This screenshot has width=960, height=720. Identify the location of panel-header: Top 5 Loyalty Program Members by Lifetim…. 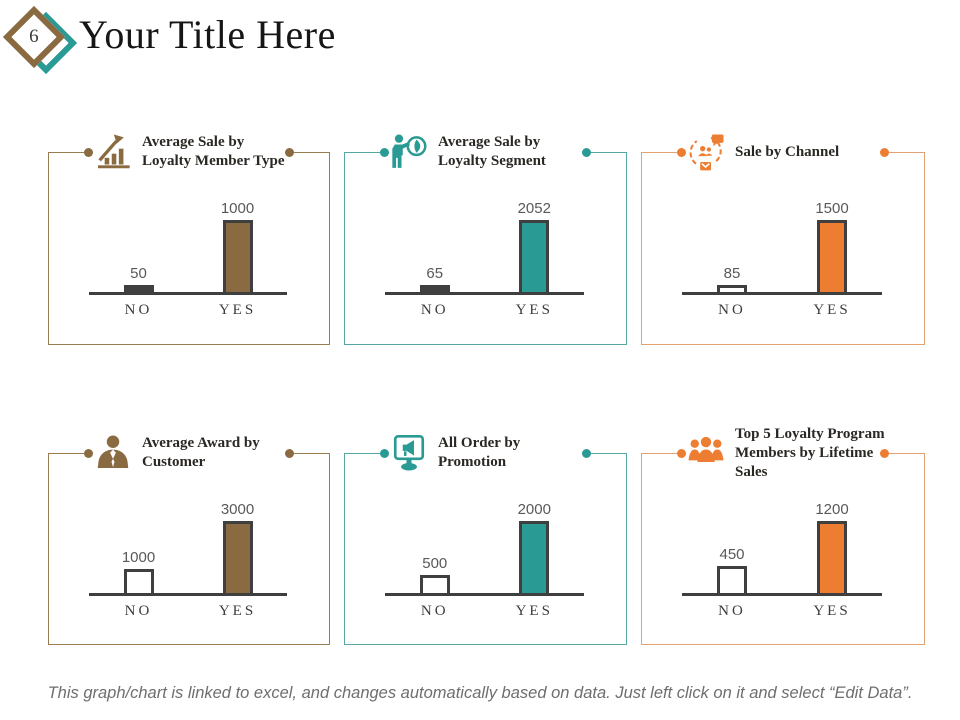
(788, 453).